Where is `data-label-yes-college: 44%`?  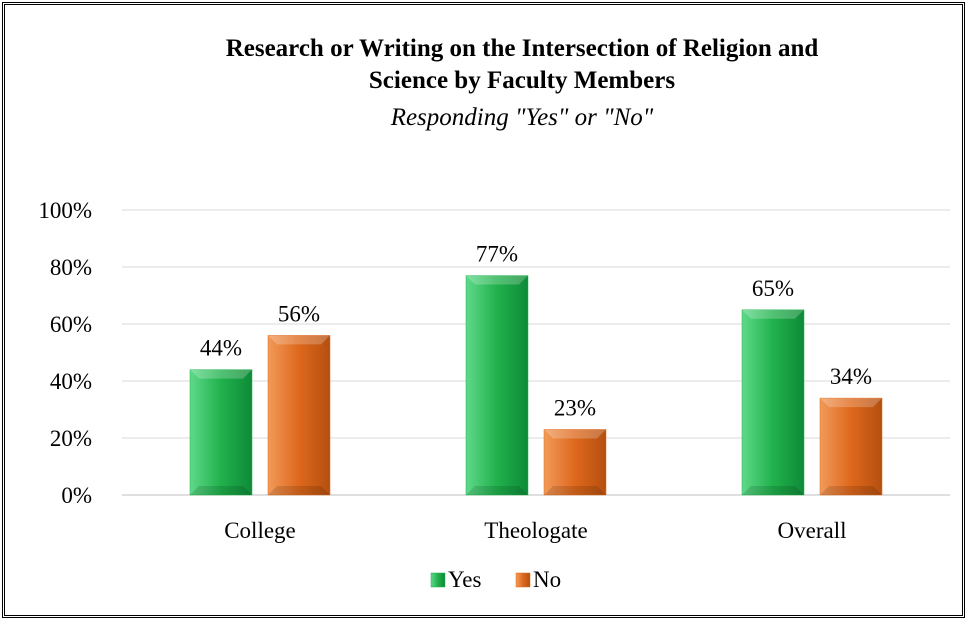 data-label-yes-college: 44% is located at coordinates (221, 348).